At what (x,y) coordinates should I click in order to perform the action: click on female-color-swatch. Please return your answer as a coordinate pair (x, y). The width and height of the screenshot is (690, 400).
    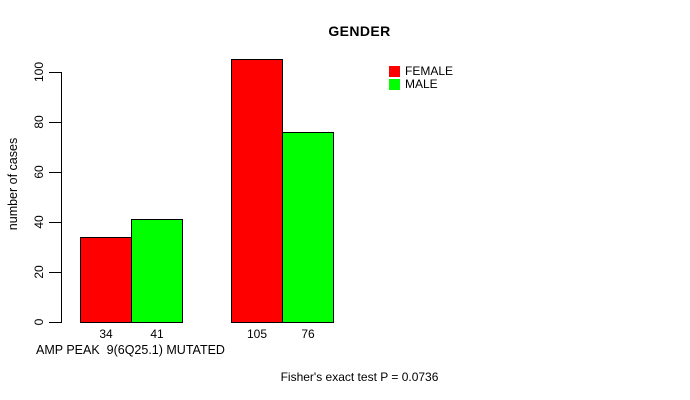
    Looking at the image, I should click on (394, 71).